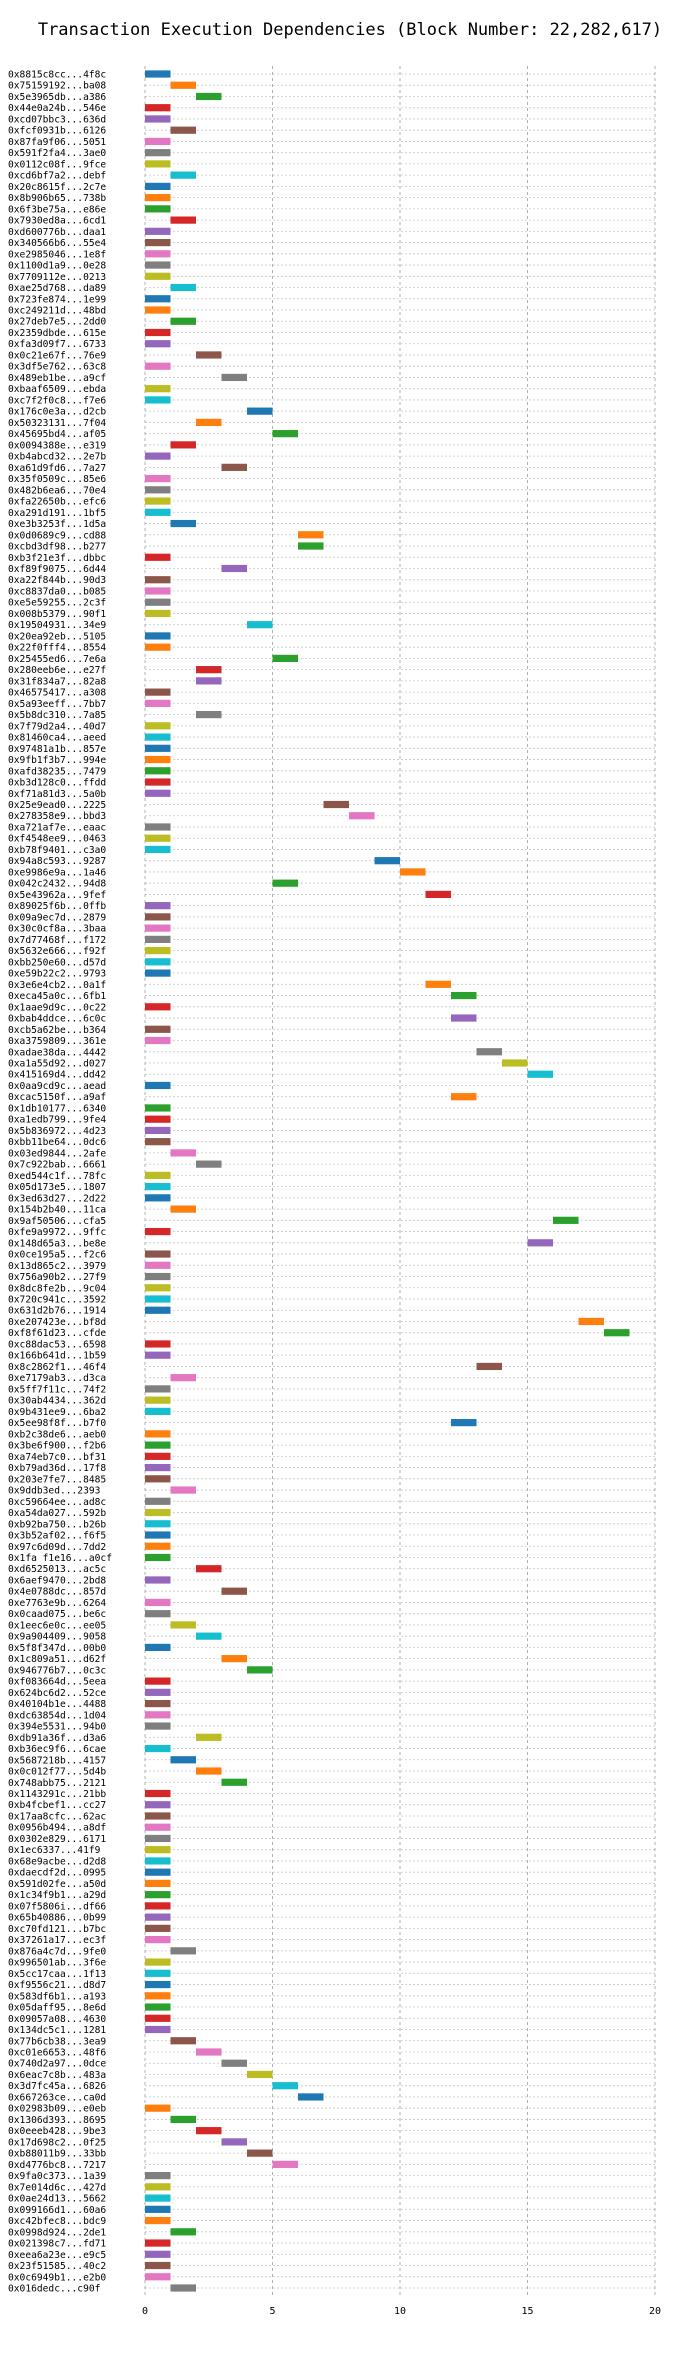 The width and height of the screenshot is (700, 2376). Describe the element at coordinates (57, 1356) in the screenshot. I see `row-label: 0x166b641d...1b59` at that location.